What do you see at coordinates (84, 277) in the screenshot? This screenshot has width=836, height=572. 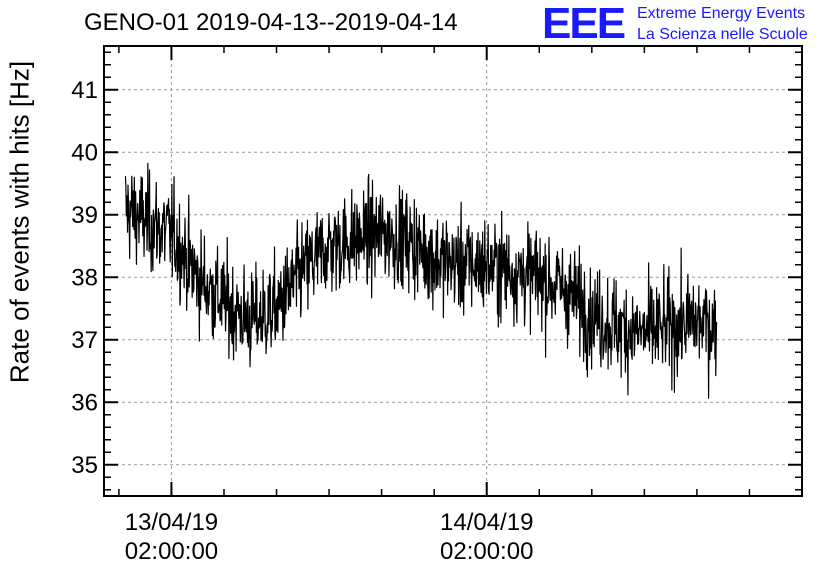 I see `y-tick-label: 38` at bounding box center [84, 277].